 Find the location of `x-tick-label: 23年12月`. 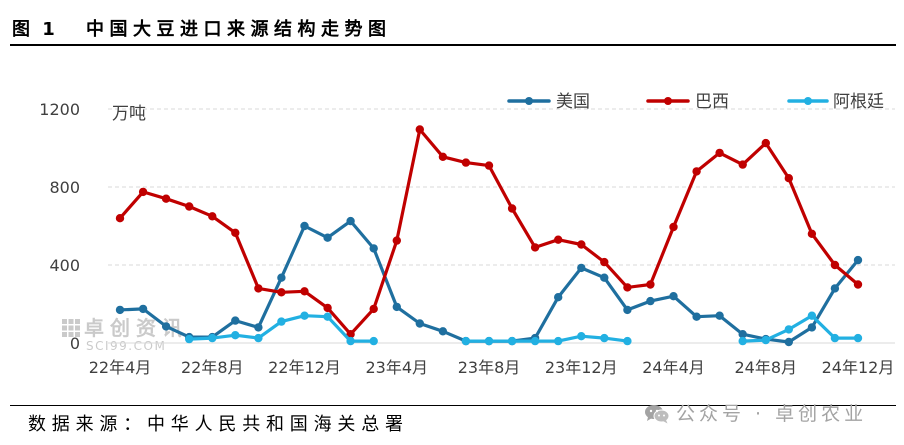

x-tick-label: 23年12月 is located at coordinates (581, 367).